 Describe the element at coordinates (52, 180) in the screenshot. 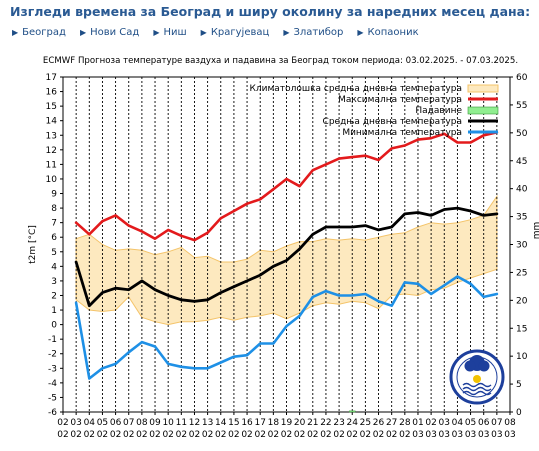

I see `y-tick-label: 10` at that location.